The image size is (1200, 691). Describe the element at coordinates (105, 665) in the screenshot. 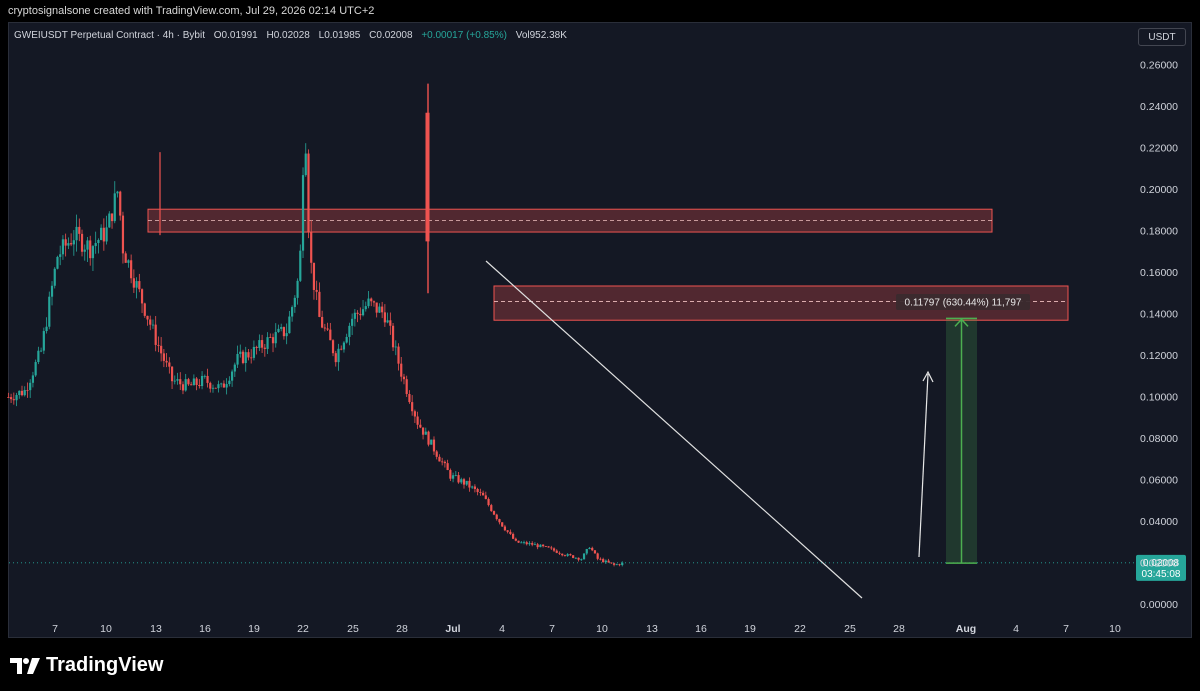

I see `tradingview-brand: TradingView` at that location.